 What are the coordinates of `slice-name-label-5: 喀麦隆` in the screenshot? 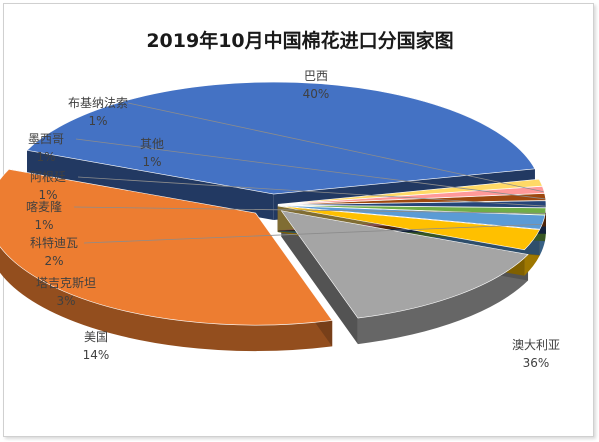 It's located at (44, 206).